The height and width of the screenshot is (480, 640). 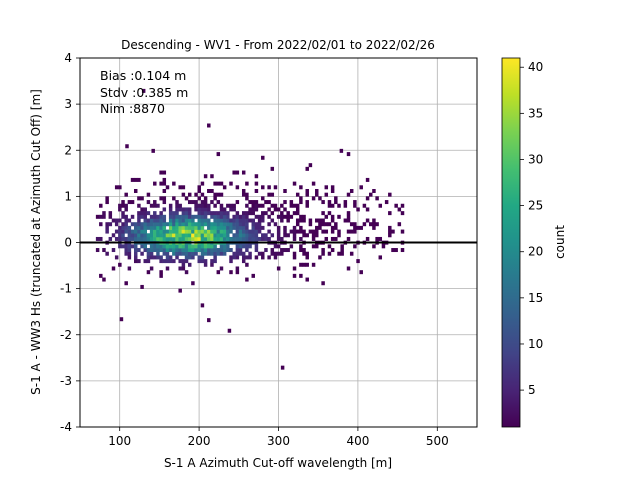 What do you see at coordinates (357, 441) in the screenshot?
I see `x-tick-label: 400` at bounding box center [357, 441].